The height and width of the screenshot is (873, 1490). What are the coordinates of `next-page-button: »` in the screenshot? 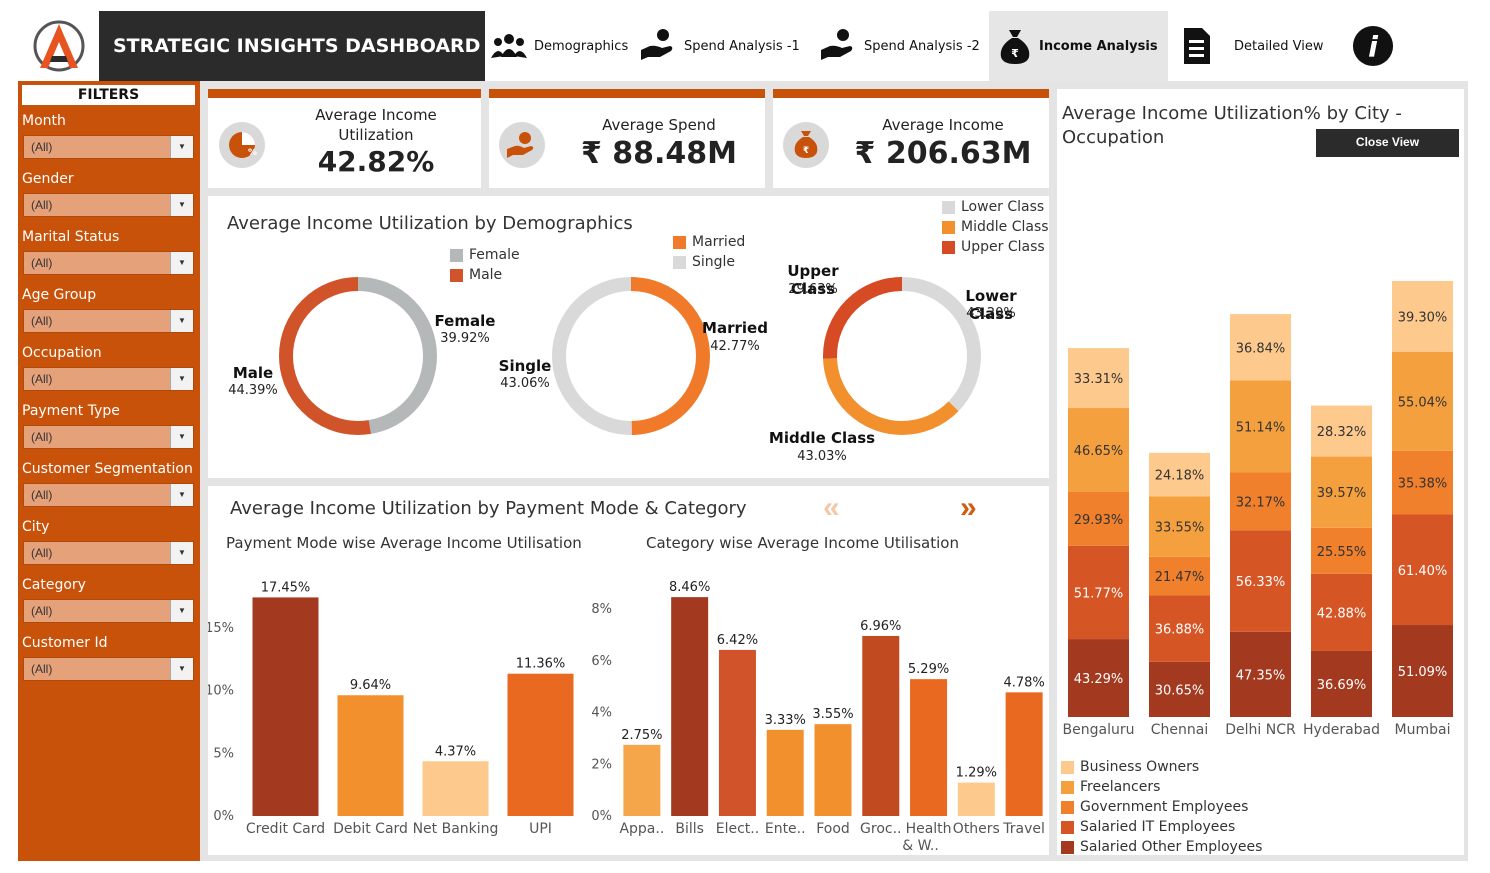 It's located at (968, 507).